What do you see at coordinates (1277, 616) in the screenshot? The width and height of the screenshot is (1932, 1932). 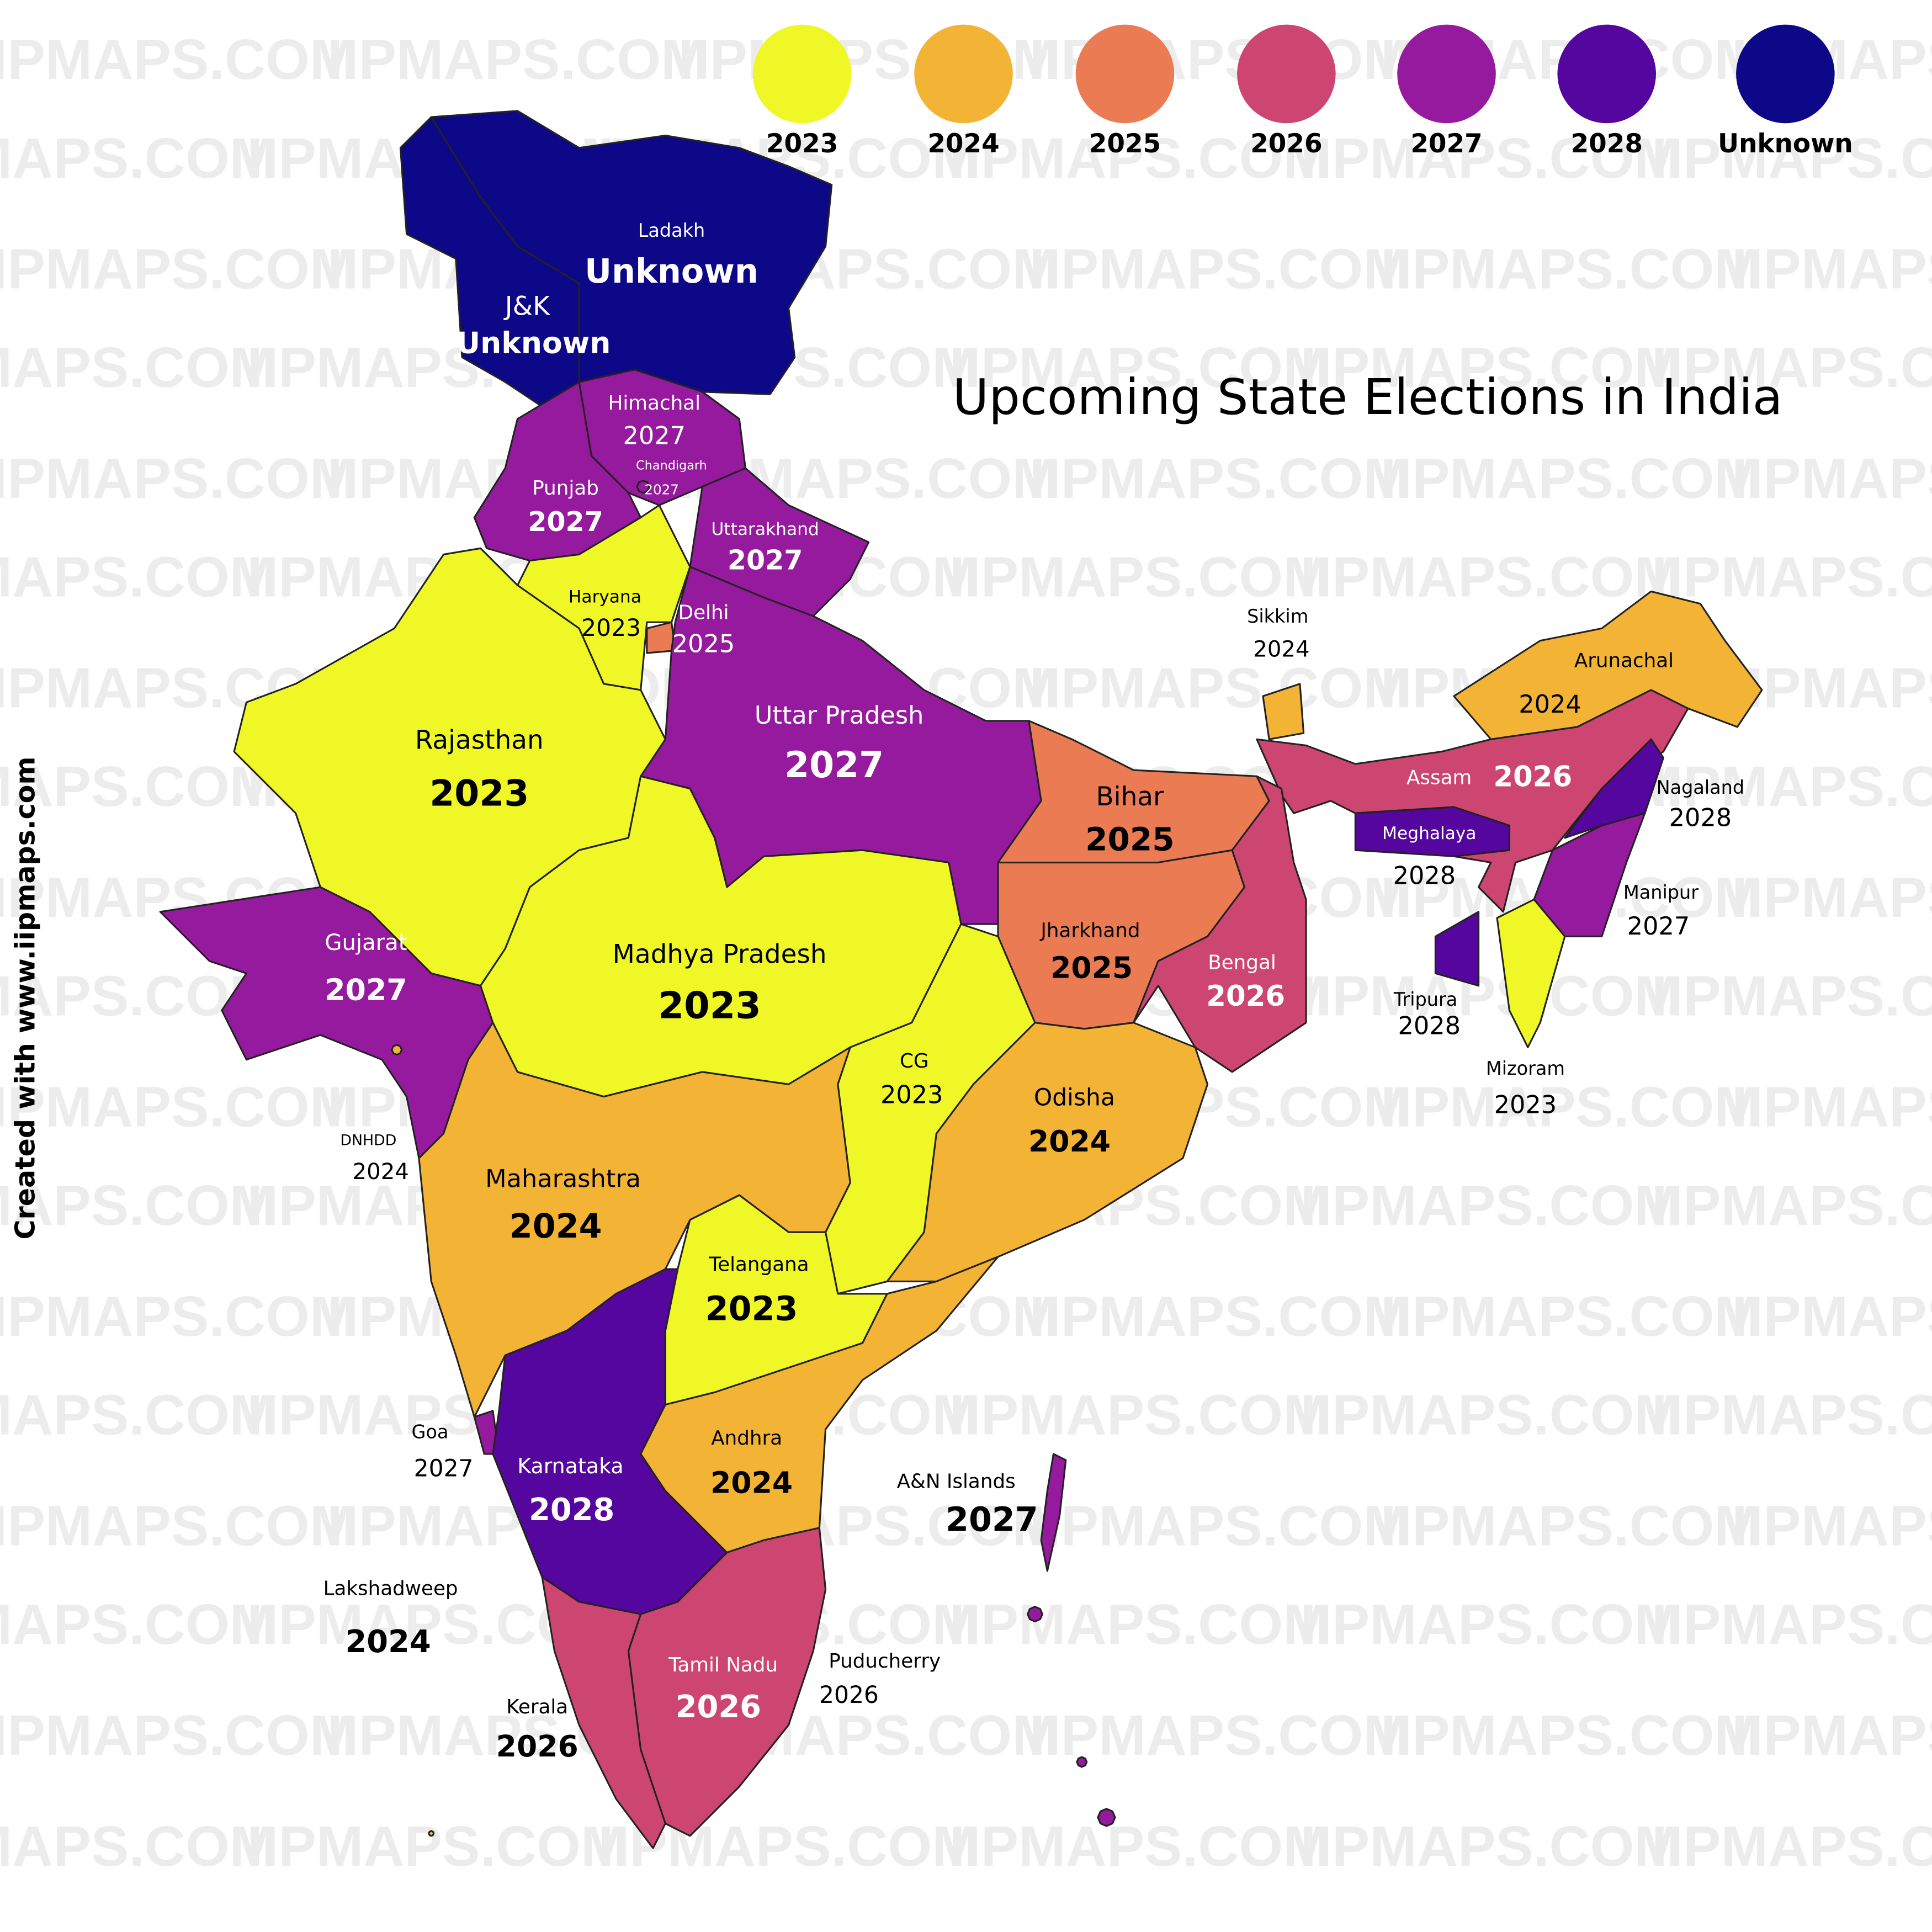 I see `region-name: Sikkim` at bounding box center [1277, 616].